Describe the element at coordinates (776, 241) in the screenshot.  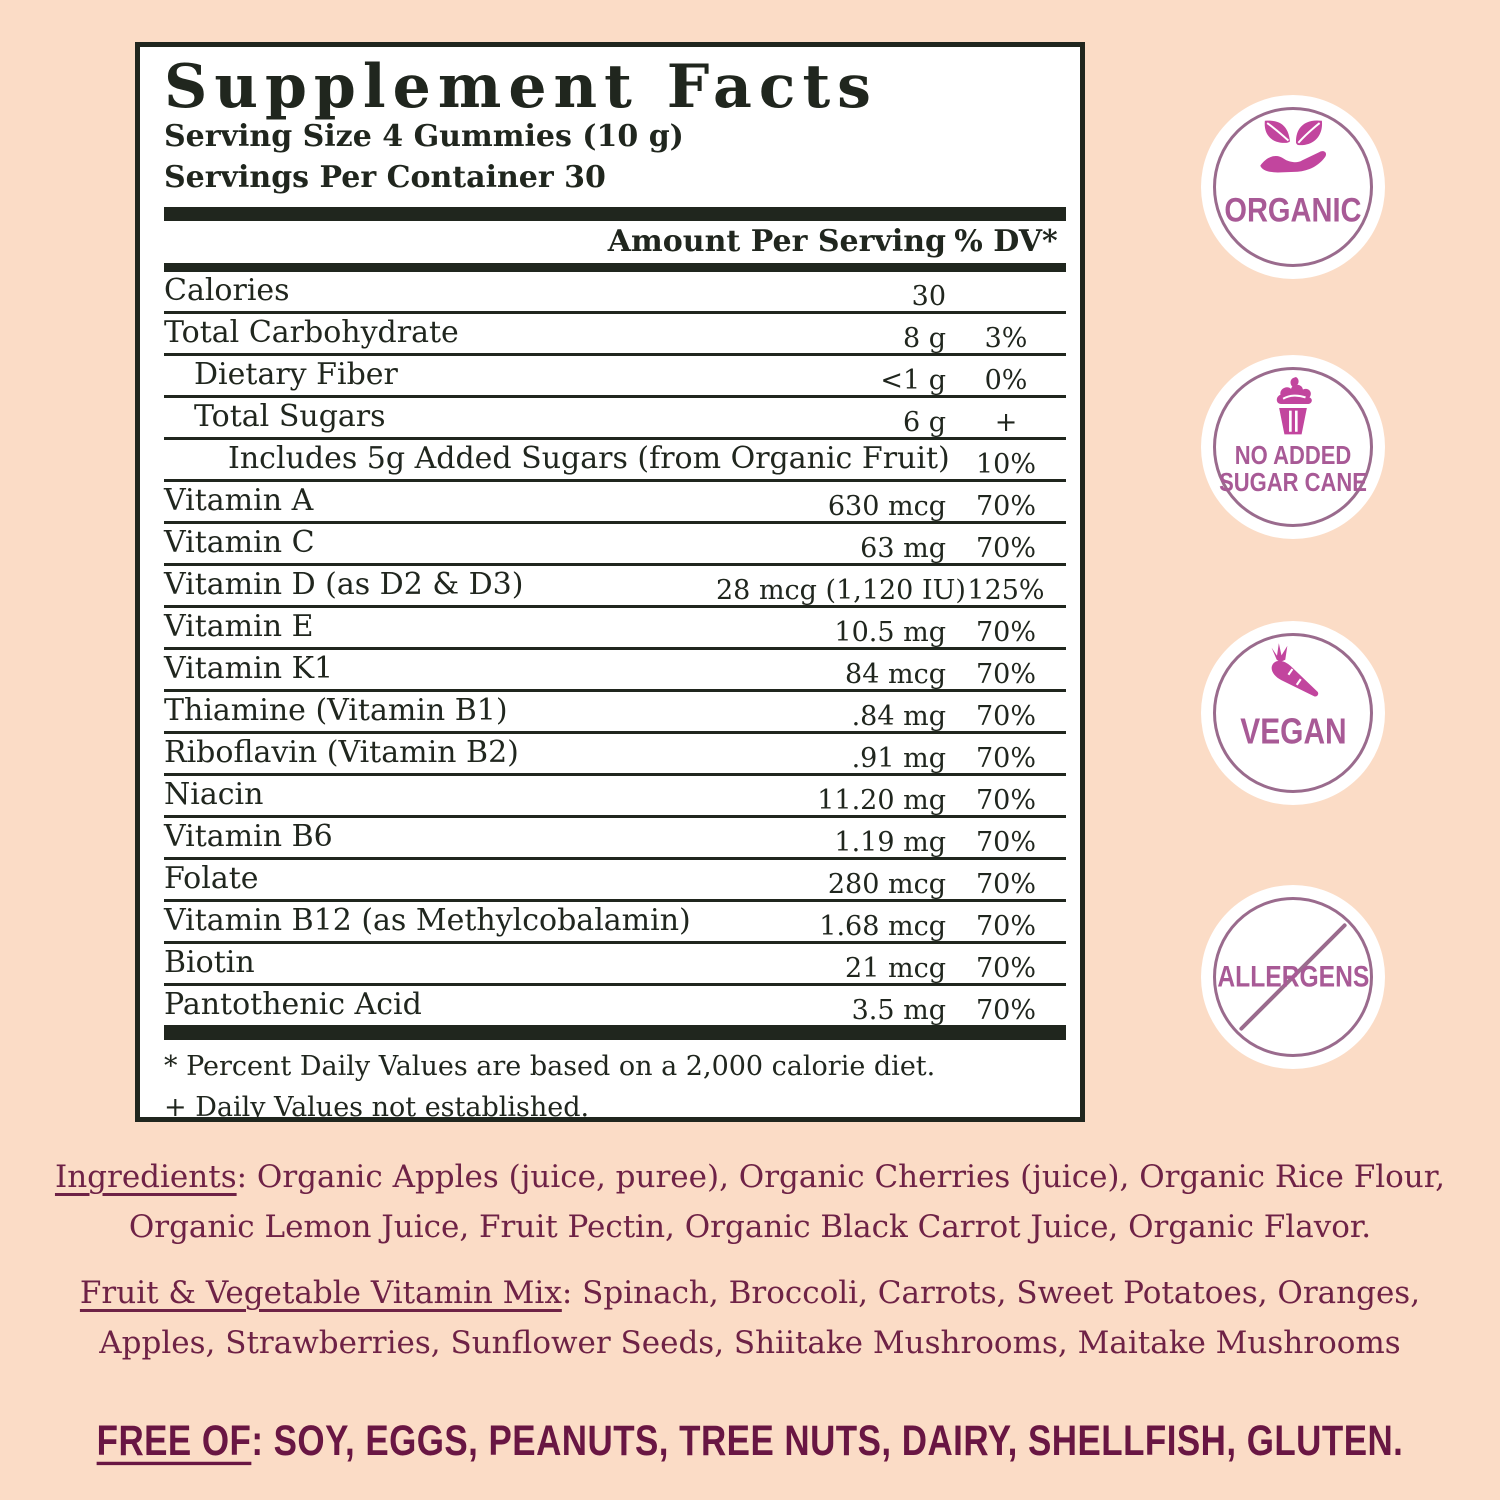
I see `amount-per-serving-header: Amount Per Serving` at that location.